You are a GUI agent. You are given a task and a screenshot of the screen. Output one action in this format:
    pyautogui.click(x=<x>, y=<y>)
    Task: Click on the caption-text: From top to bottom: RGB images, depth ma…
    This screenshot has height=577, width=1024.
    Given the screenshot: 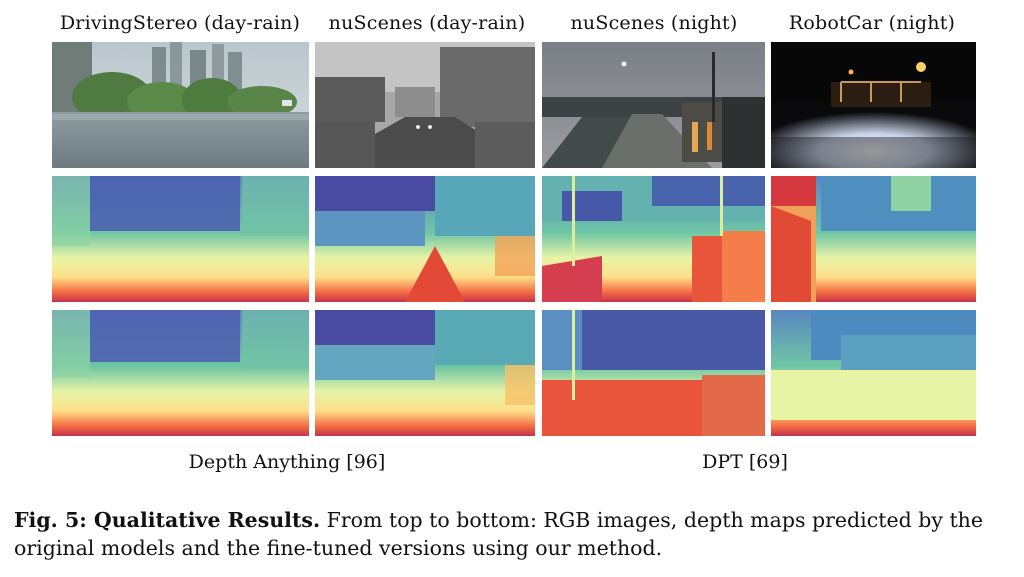 What is the action you would take?
    pyautogui.click(x=499, y=534)
    